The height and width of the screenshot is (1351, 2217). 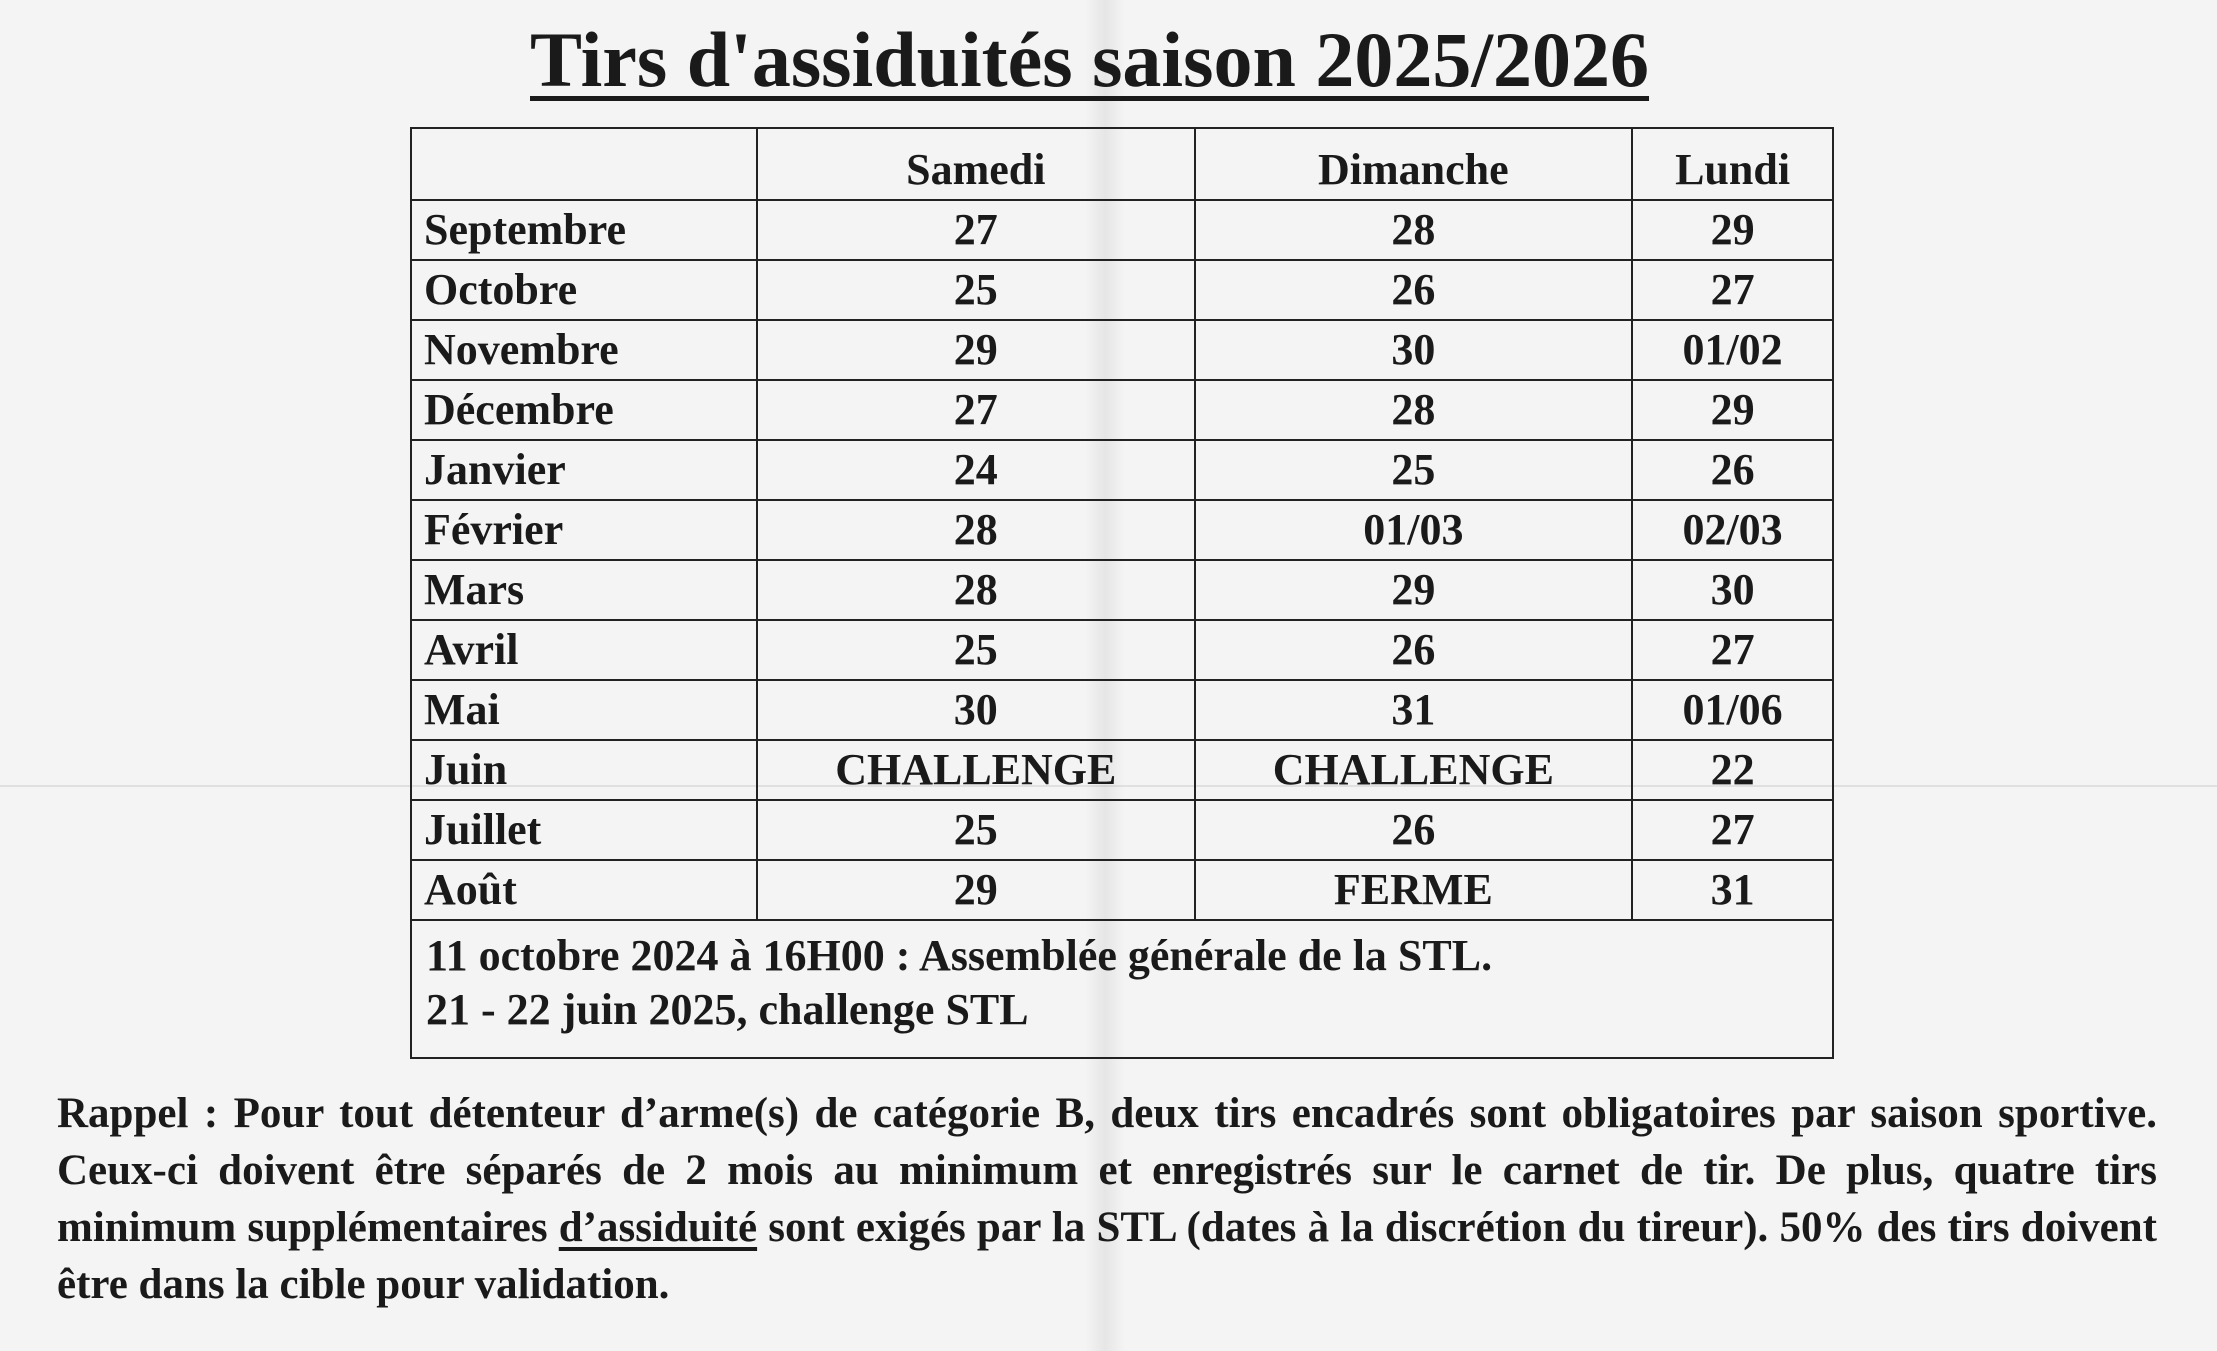 I want to click on cell-dimanche: 01/03, so click(x=1413, y=530).